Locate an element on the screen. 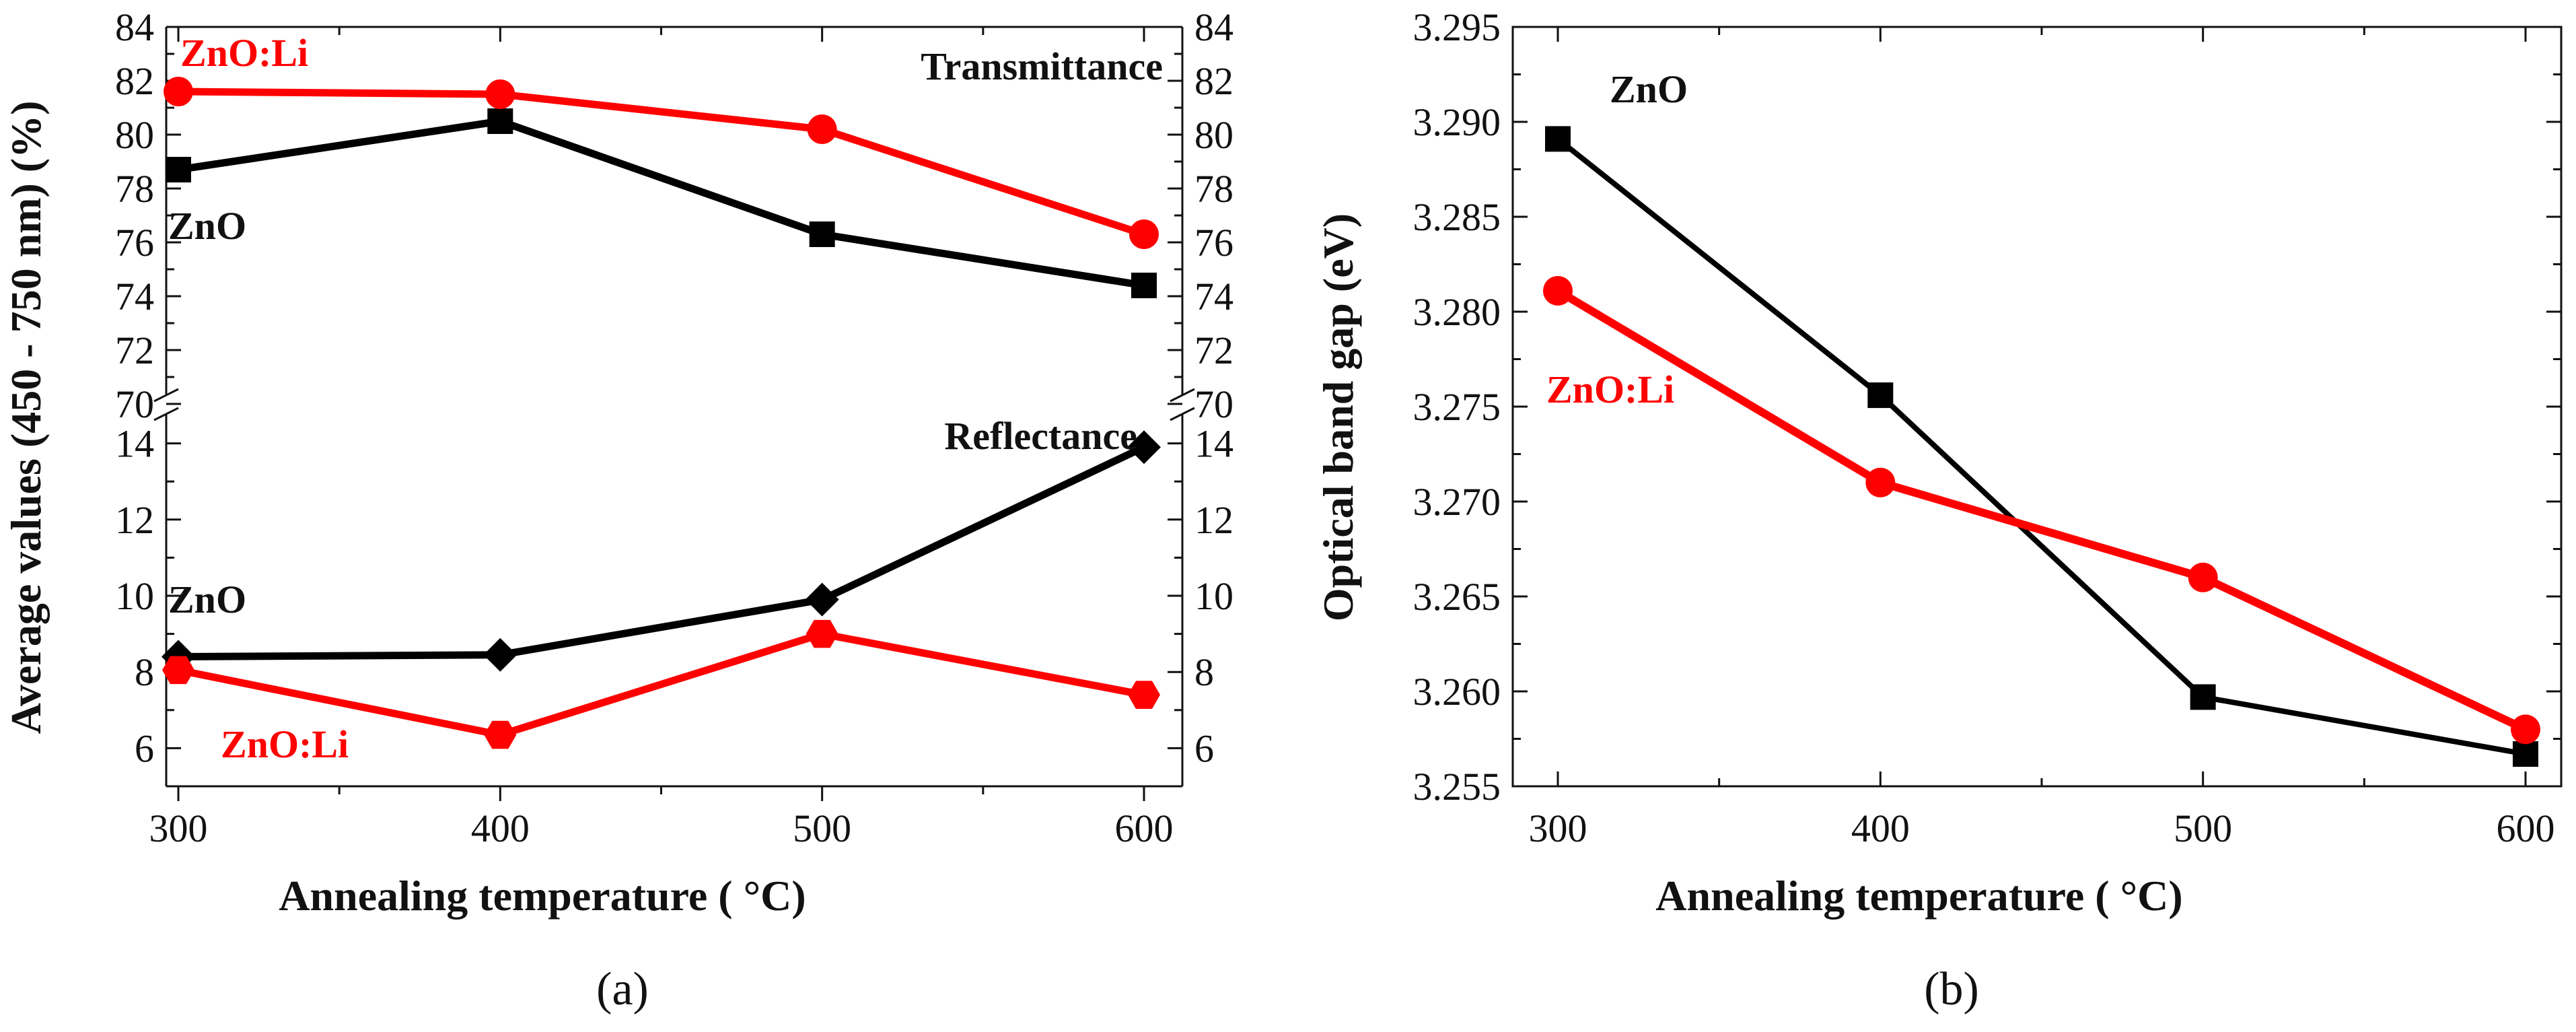 The height and width of the screenshot is (1032, 2576). y-tick-label-right: 82 is located at coordinates (1213, 81).